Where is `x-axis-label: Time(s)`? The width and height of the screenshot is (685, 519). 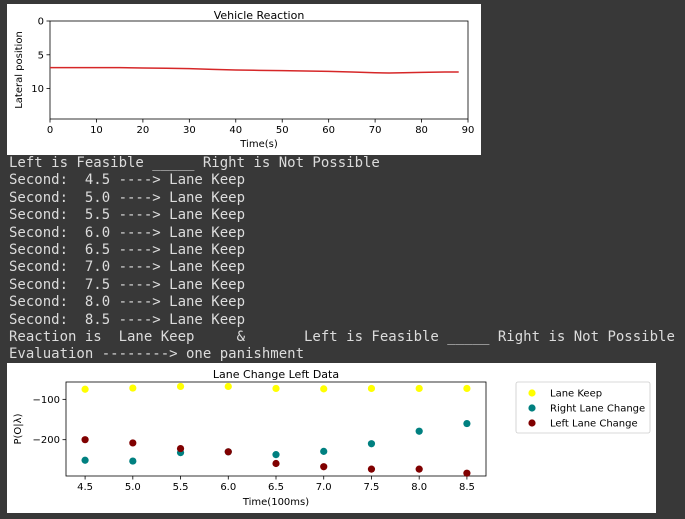
x-axis-label: Time(s) is located at coordinates (258, 144).